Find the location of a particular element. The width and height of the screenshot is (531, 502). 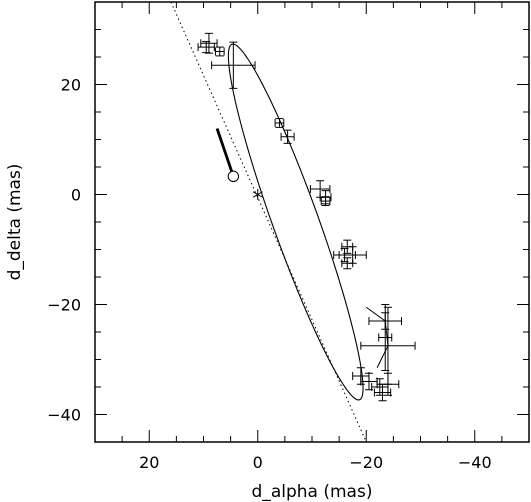

y-axis-title: d_delta (mas) is located at coordinates (15, 222).